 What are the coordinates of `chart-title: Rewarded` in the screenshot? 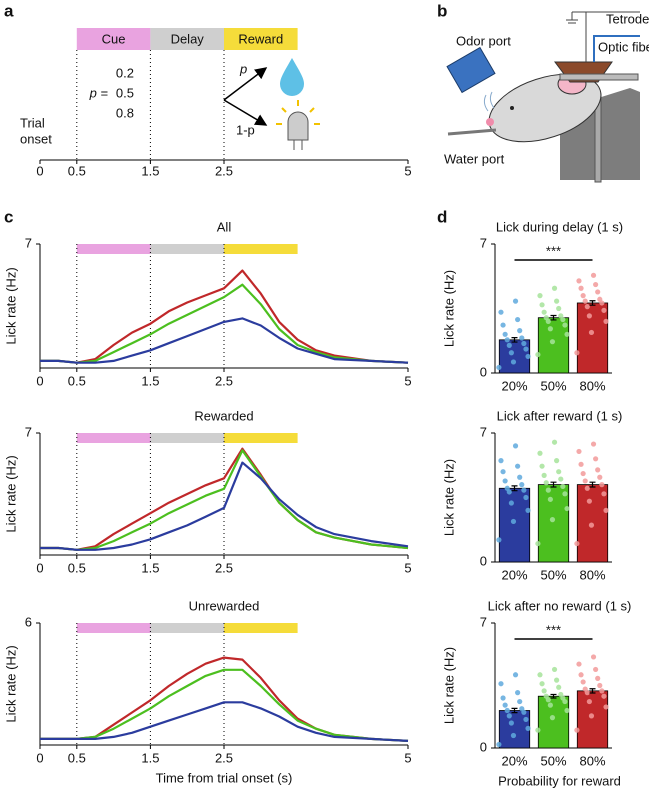 It's located at (223, 415).